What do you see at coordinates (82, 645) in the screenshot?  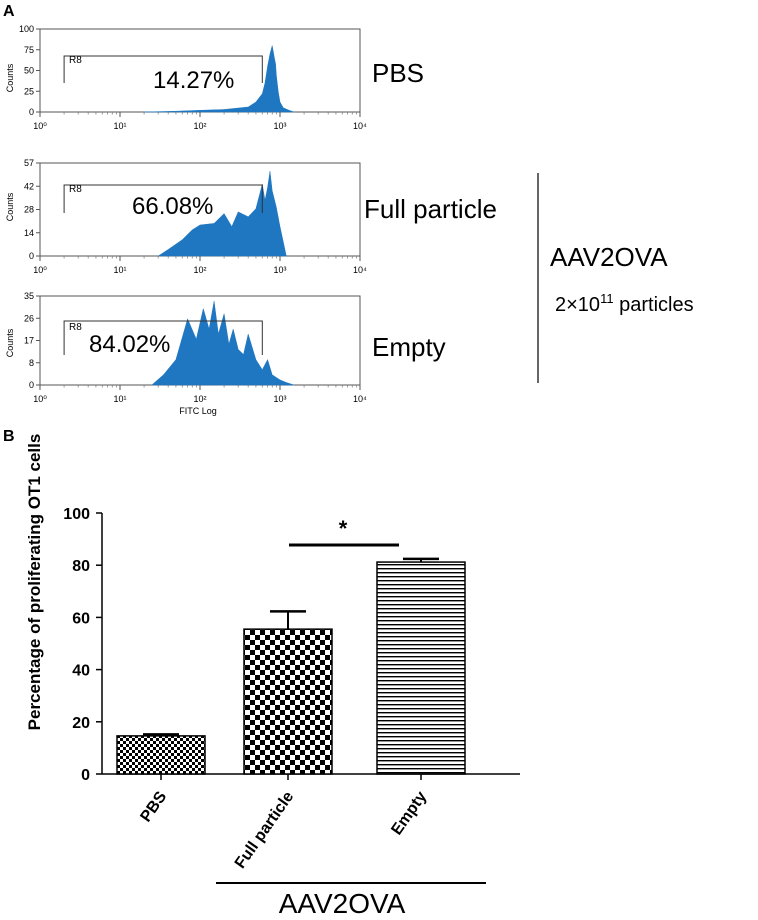 I see `y-ticks: 0 20 40 60 80 100` at bounding box center [82, 645].